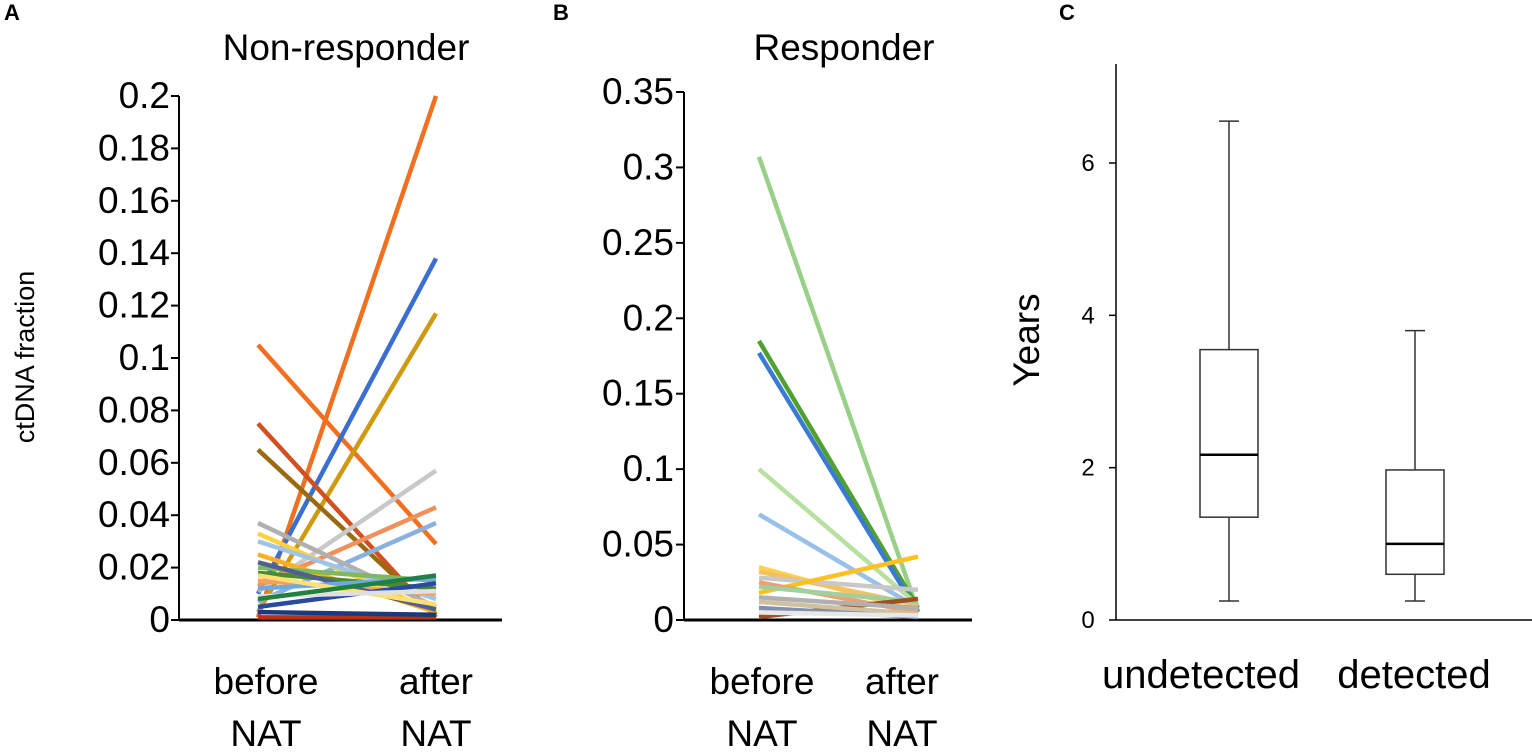 The height and width of the screenshot is (754, 1532). What do you see at coordinates (134, 252) in the screenshot?
I see `panel-a-y-tick-label: 0.14` at bounding box center [134, 252].